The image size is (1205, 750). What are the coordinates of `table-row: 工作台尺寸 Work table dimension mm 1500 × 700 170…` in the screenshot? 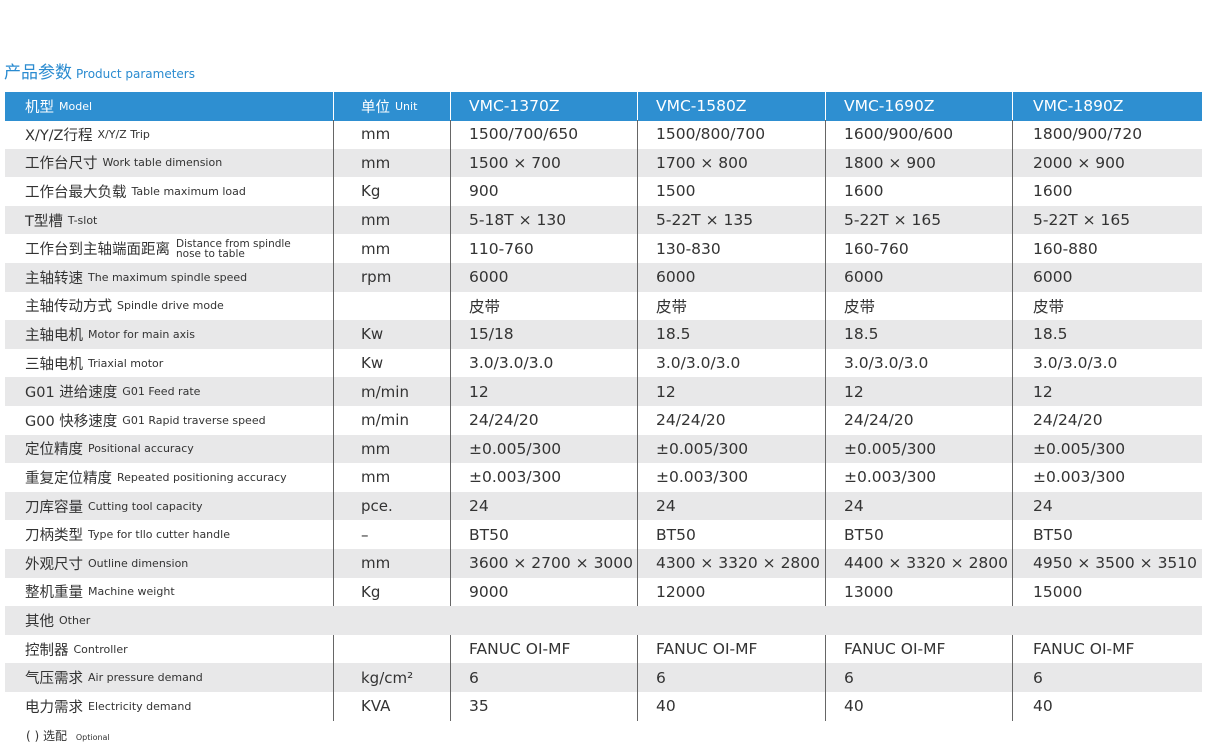 It's located at (603, 163).